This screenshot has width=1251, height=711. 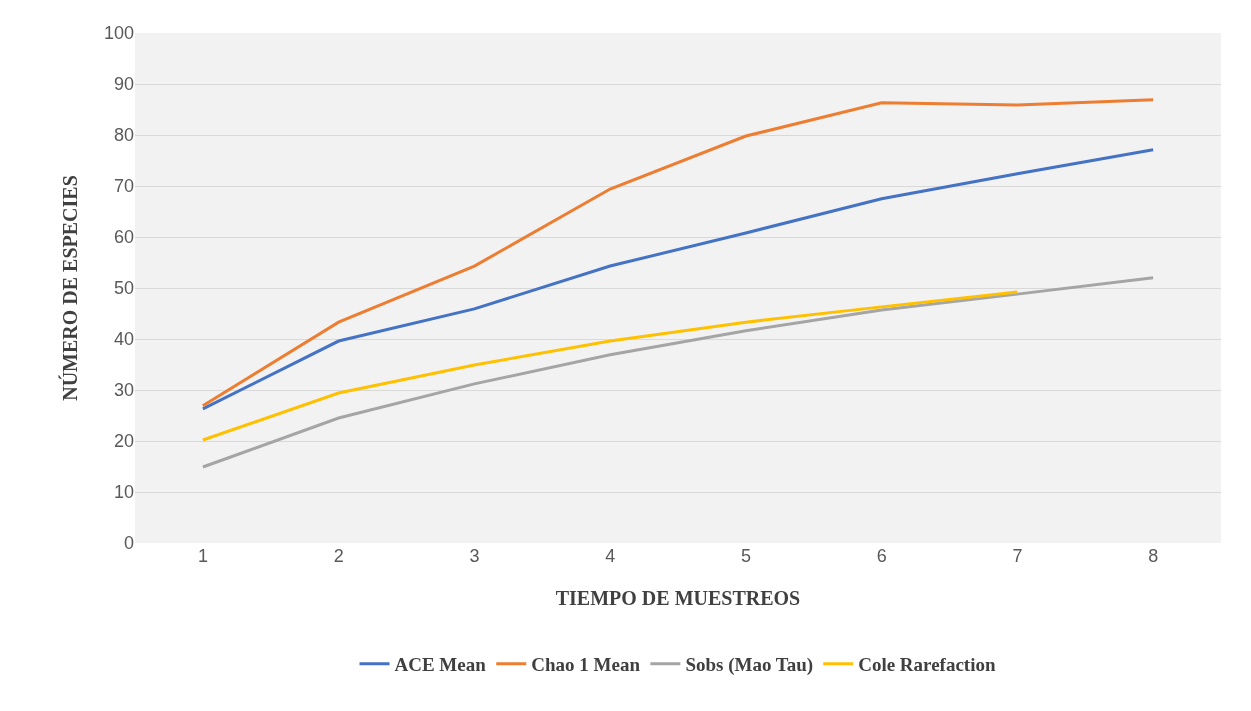 I want to click on y-tick-label: 20, so click(x=123, y=441).